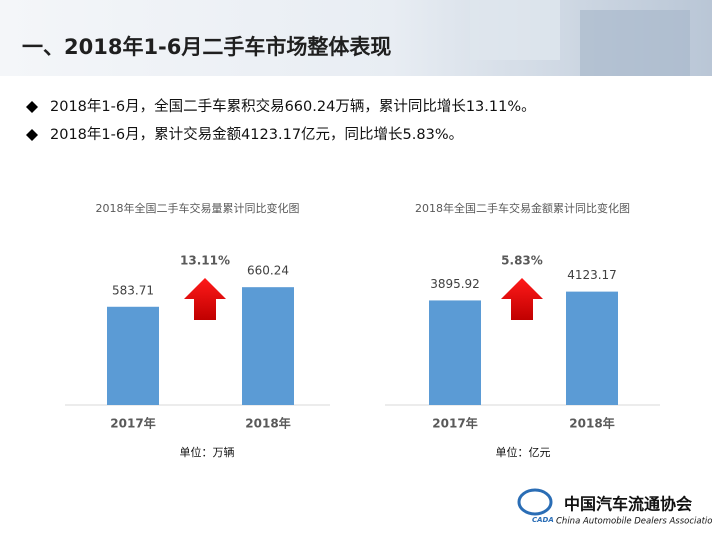 This screenshot has width=712, height=534. What do you see at coordinates (522, 261) in the screenshot?
I see `annotation: 5.83%` at bounding box center [522, 261].